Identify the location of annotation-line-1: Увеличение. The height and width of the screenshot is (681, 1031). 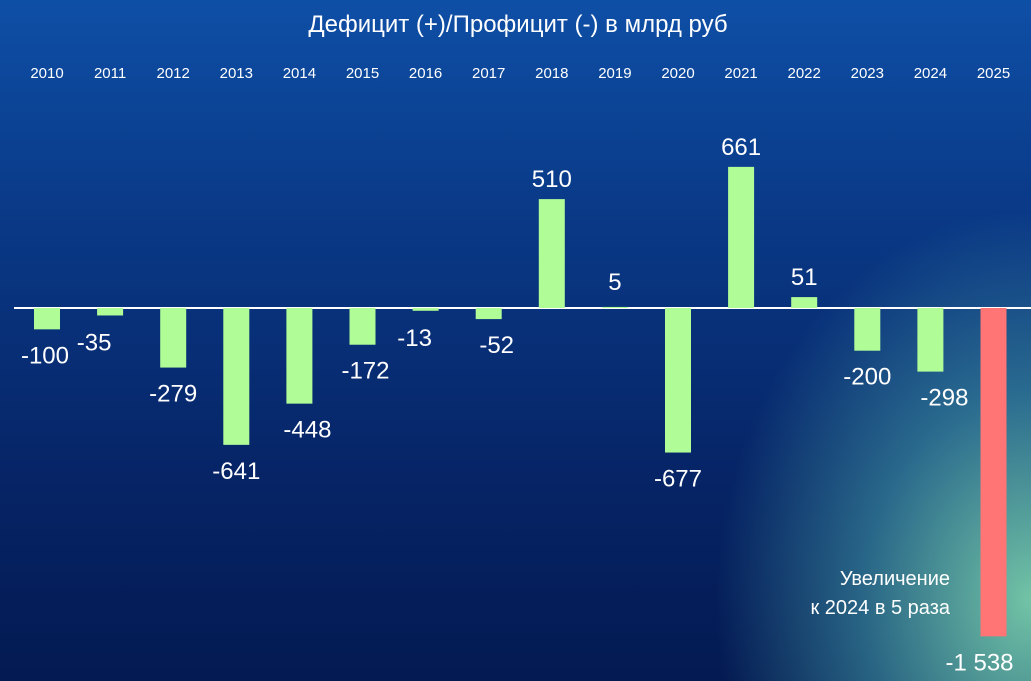
(895, 579).